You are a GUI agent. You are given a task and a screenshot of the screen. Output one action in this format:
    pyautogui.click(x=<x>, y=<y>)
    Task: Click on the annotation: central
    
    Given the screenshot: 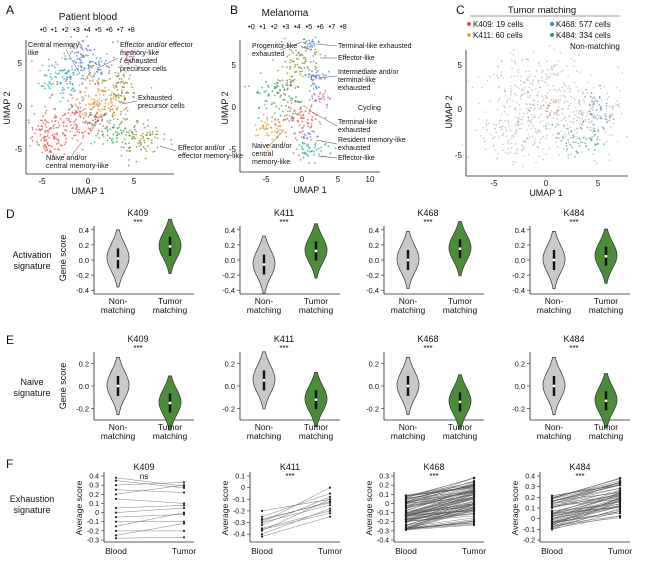 What is the action you would take?
    pyautogui.click(x=262, y=154)
    